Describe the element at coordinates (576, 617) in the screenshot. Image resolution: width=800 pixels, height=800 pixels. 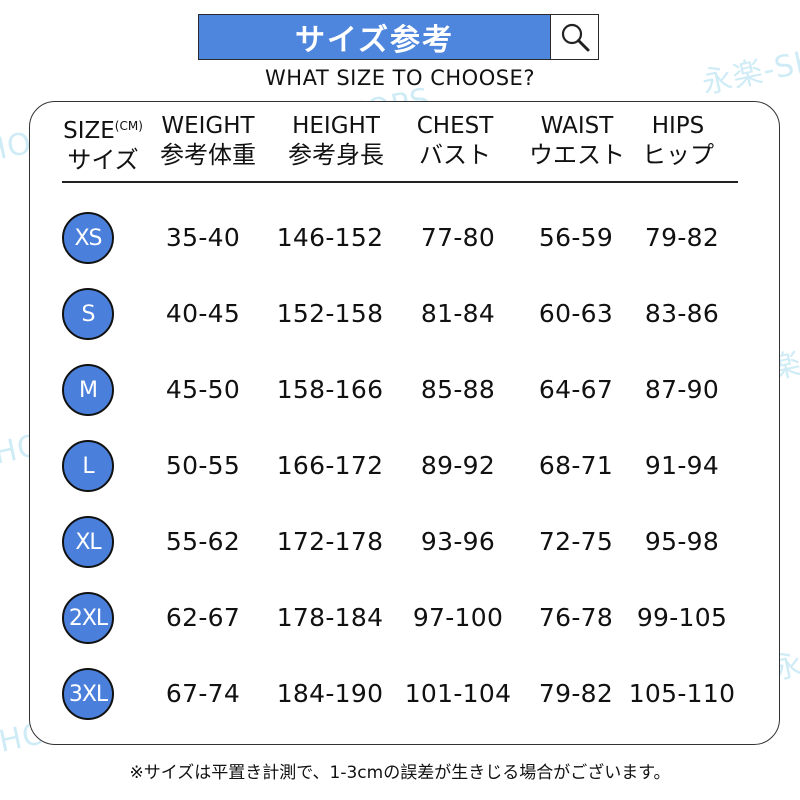
I see `waist-cell: 76-78` at that location.